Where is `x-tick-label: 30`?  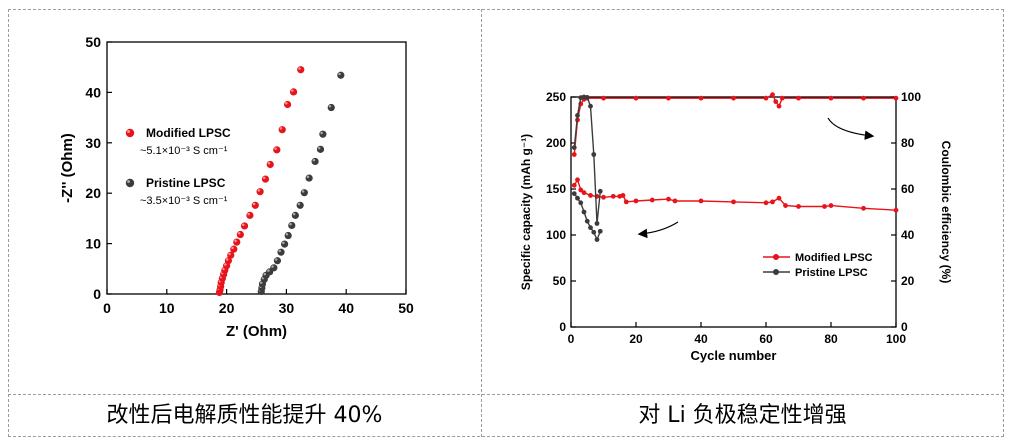
x-tick-label: 30 is located at coordinates (287, 308).